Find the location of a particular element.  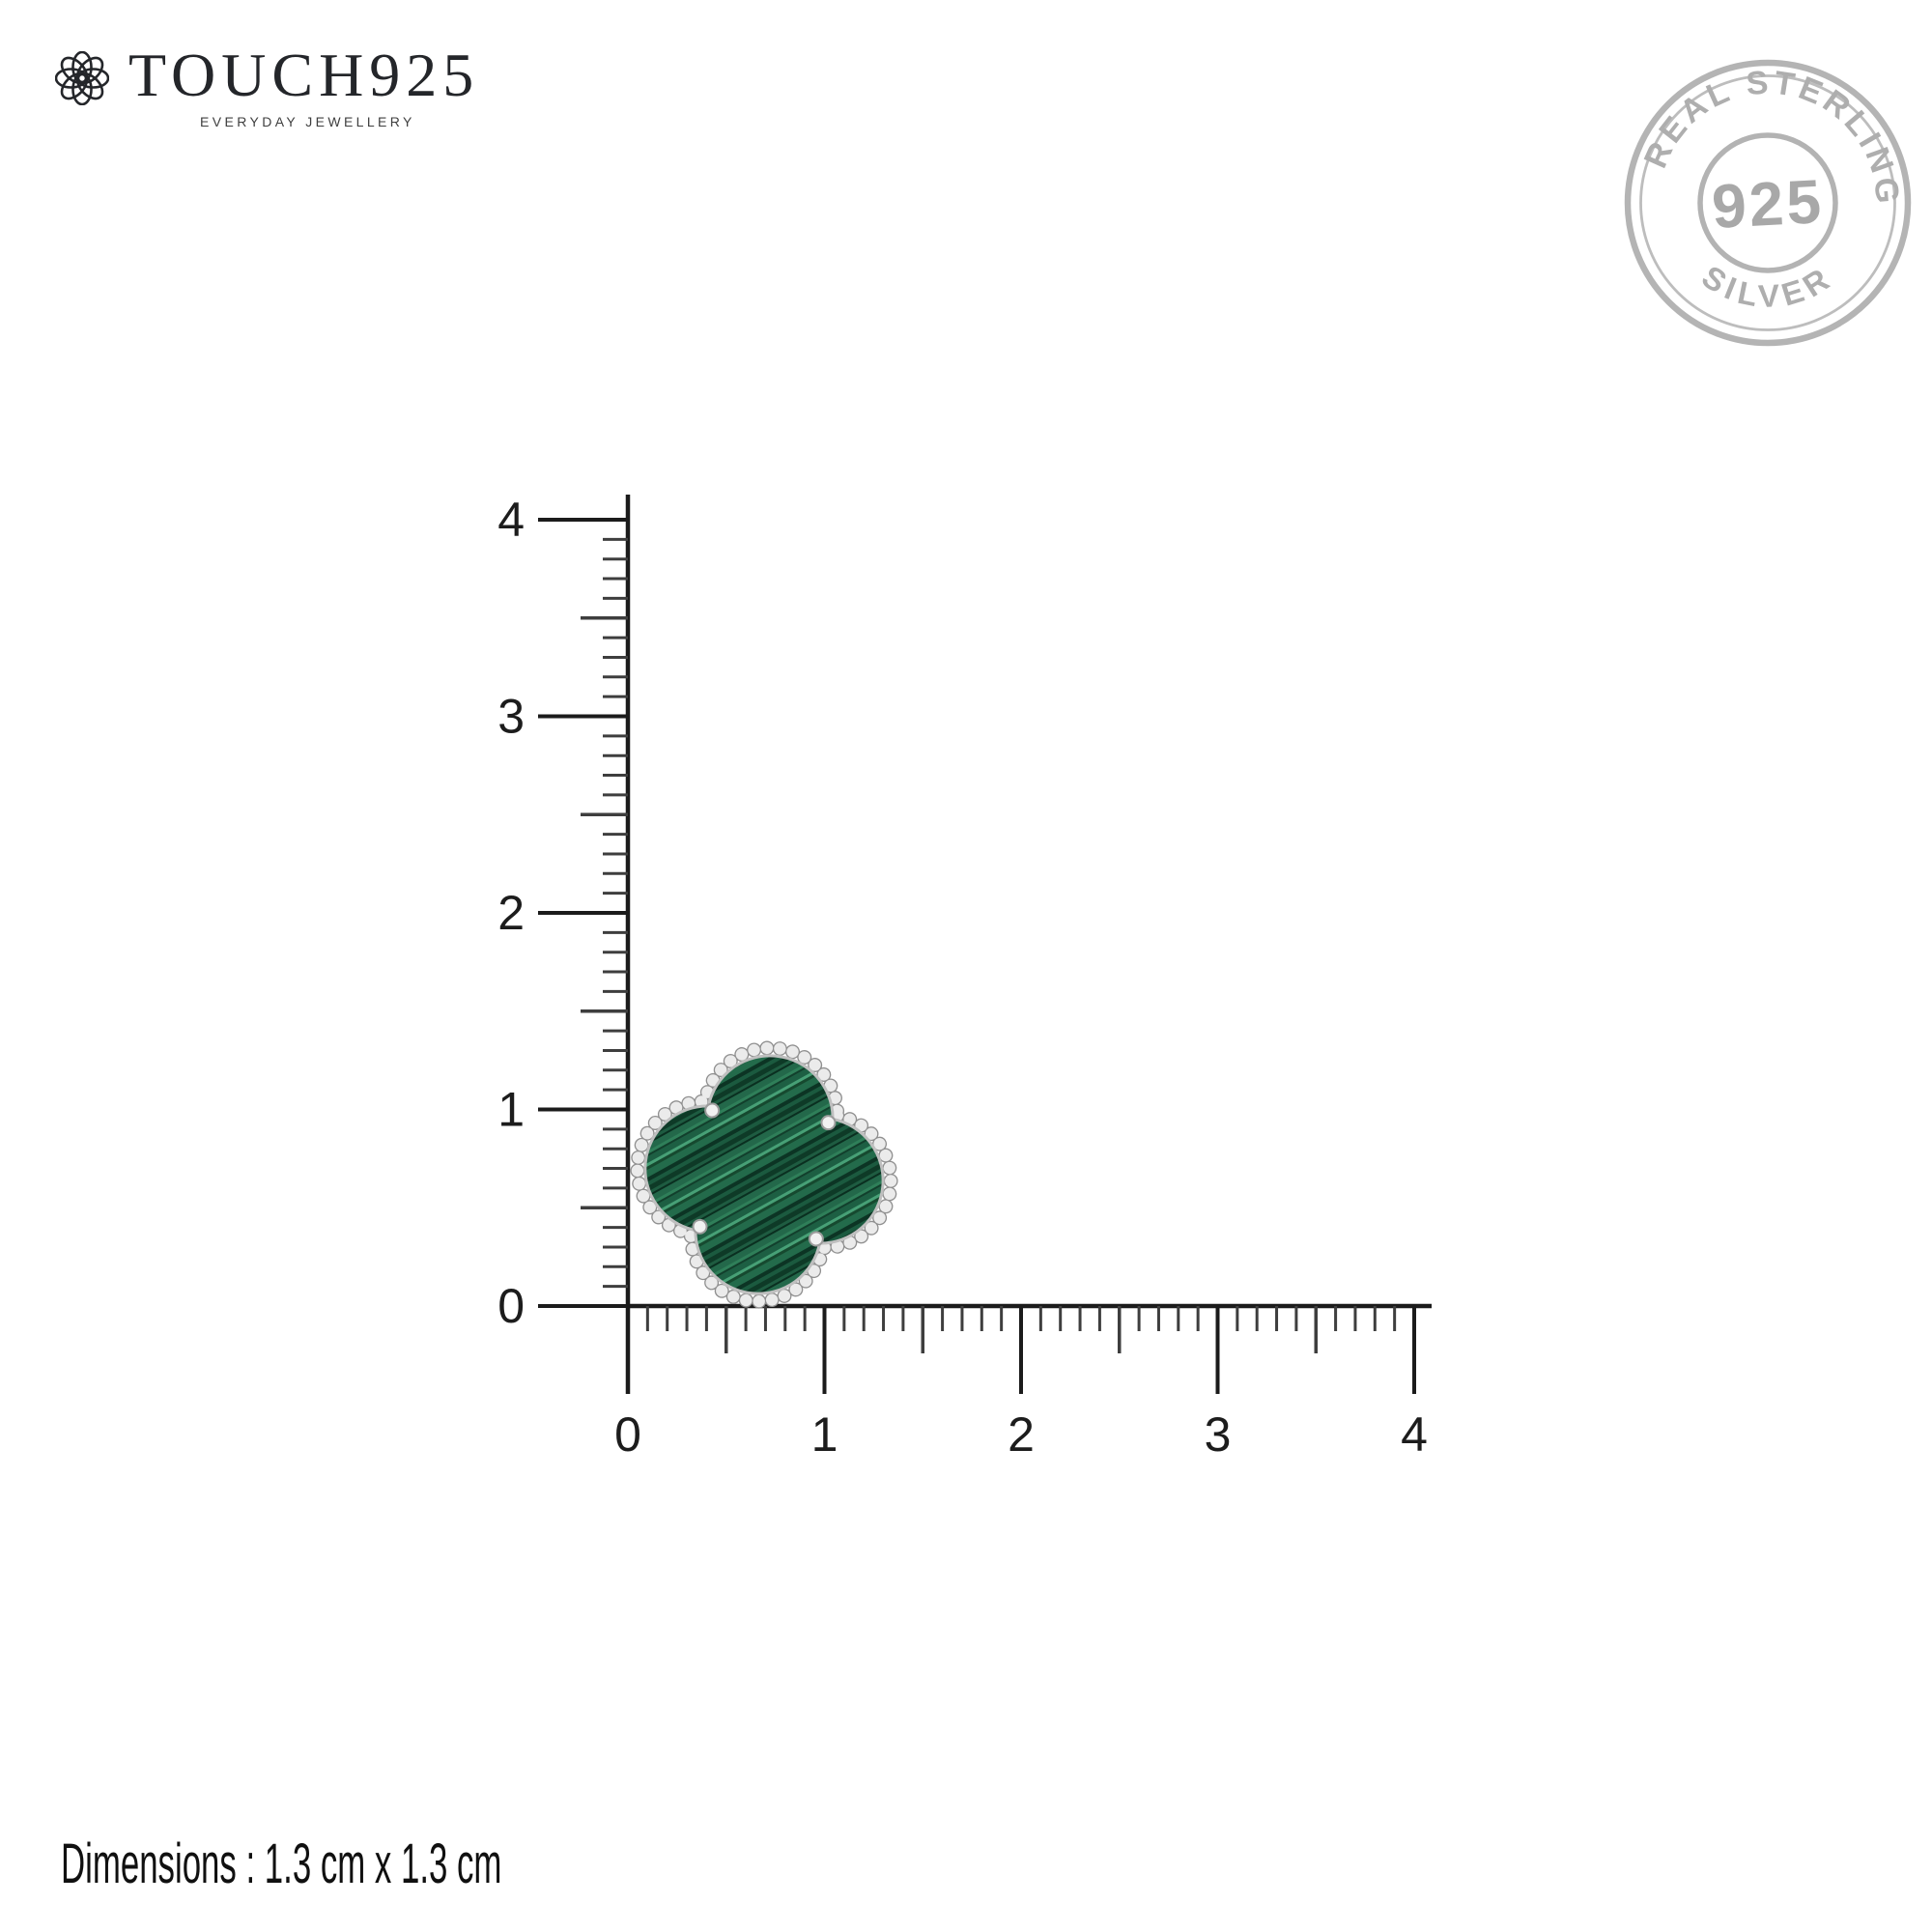

y-axis-label: 1 is located at coordinates (511, 1110).